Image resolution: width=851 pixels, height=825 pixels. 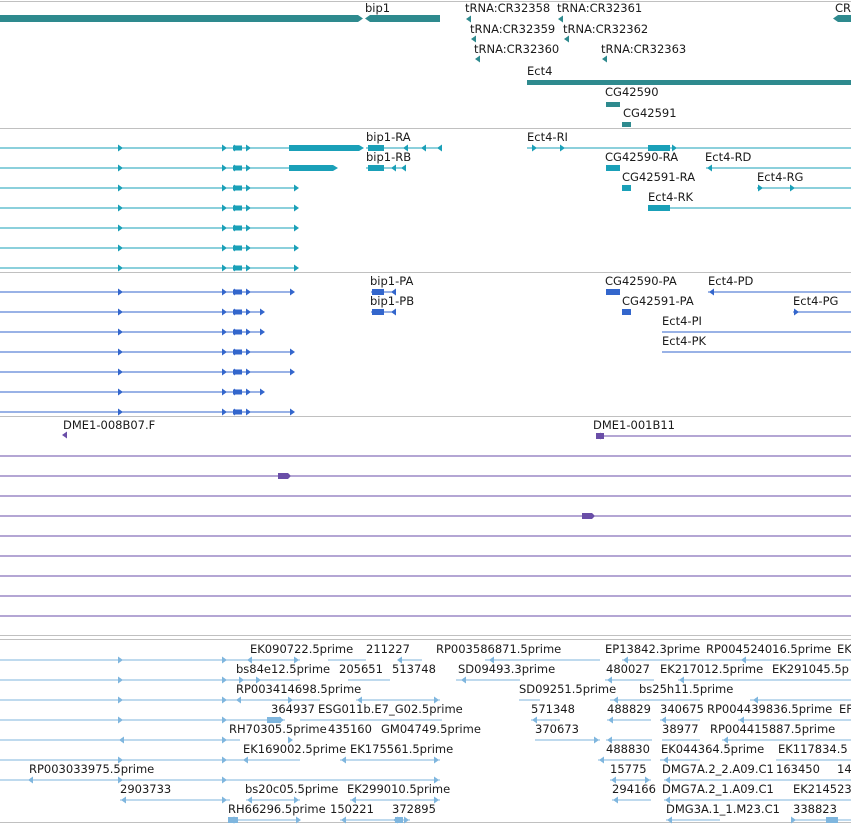 I want to click on est-label: EF, so click(x=845, y=709).